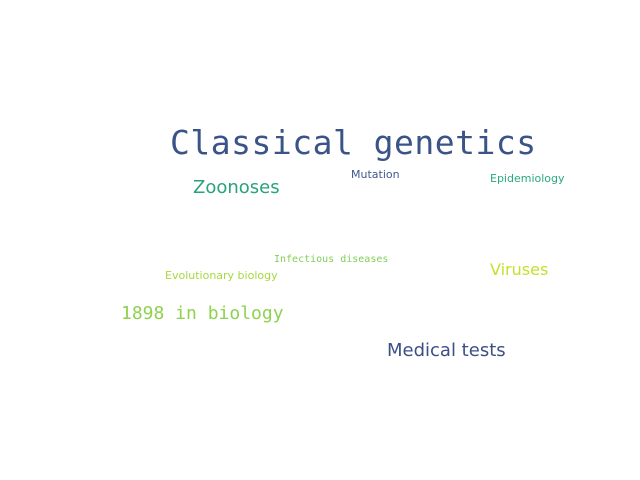  Describe the element at coordinates (221, 275) in the screenshot. I see `word-evolutionary-biology: Evolutionary biology` at that location.